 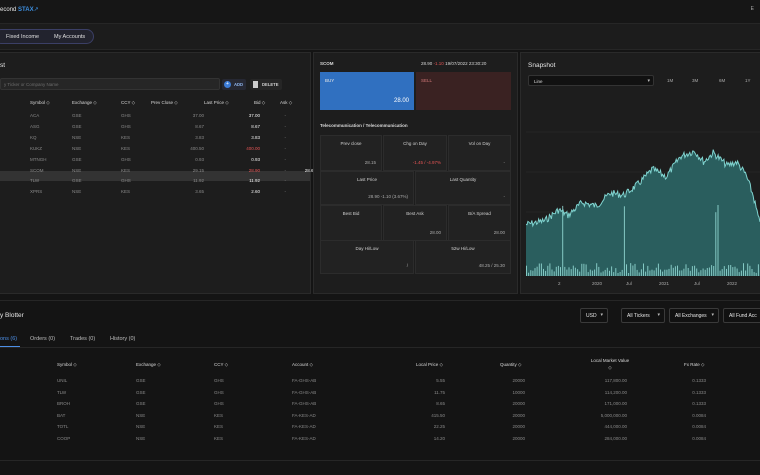 I want to click on blotter-cell: 20000, so click(x=518, y=404).